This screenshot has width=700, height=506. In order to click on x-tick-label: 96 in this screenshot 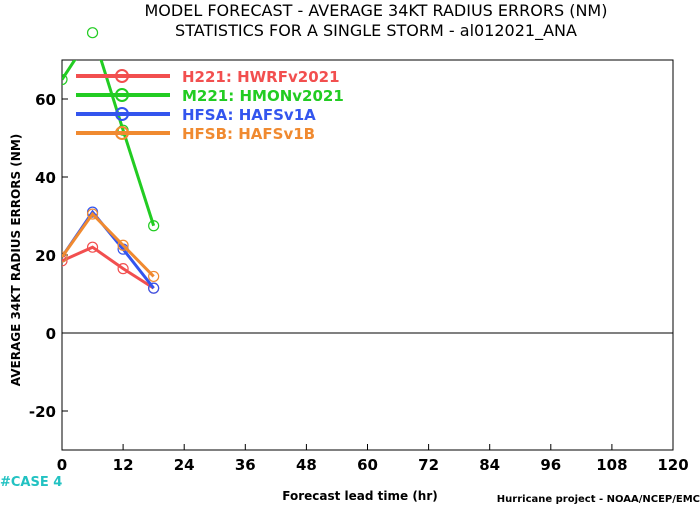, I will do `click(550, 465)`.